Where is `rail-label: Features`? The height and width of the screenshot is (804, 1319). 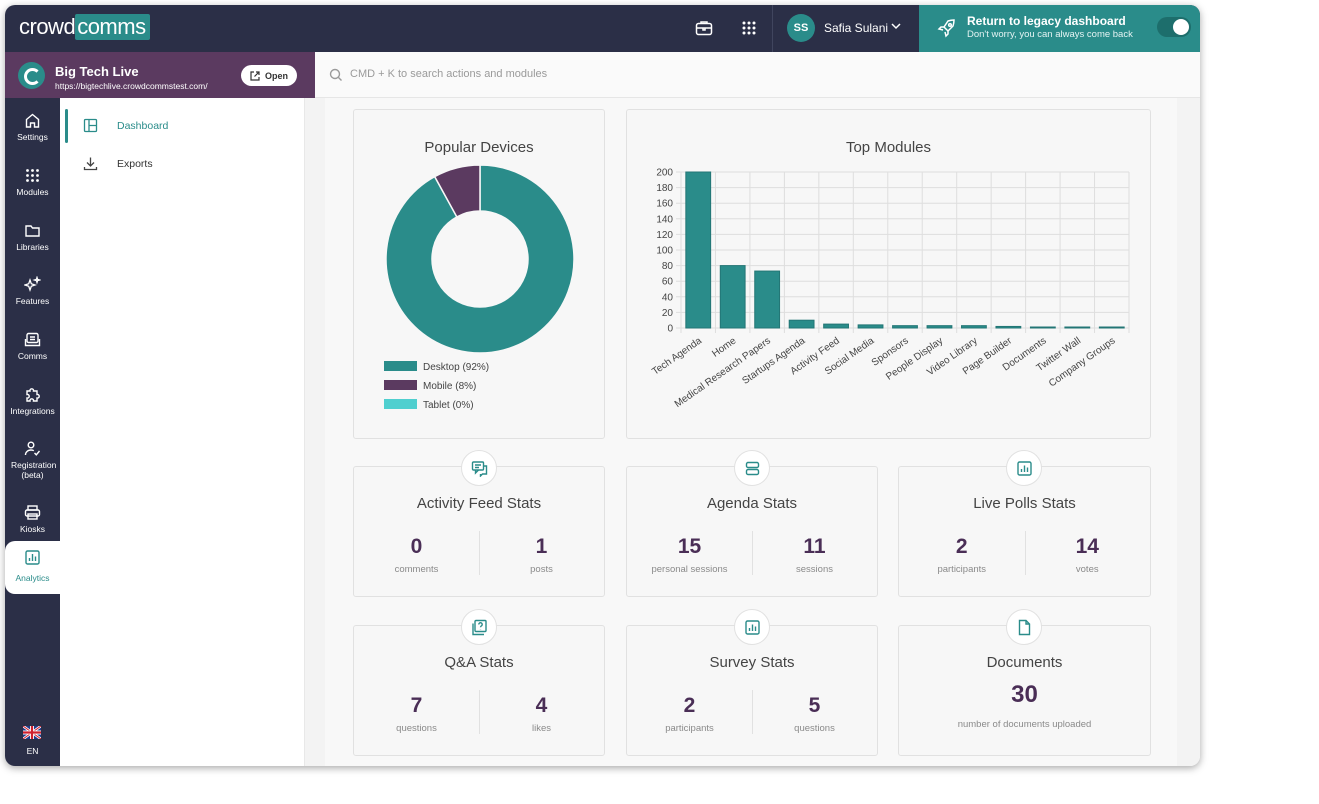 rail-label: Features is located at coordinates (32, 301).